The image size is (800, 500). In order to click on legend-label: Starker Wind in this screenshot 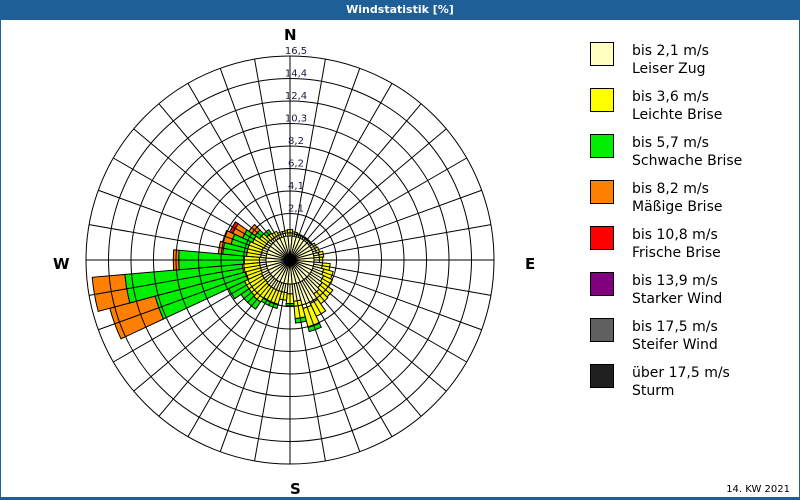, I will do `click(677, 299)`.